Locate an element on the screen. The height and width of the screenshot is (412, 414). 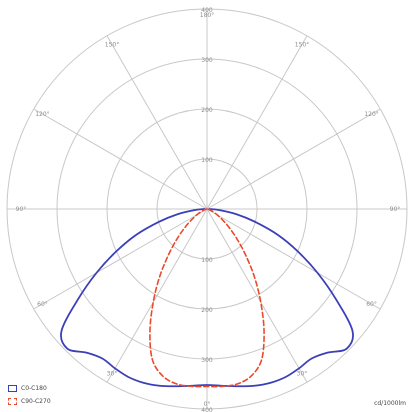
angle-label-11: 150° is located at coordinates (112, 44).